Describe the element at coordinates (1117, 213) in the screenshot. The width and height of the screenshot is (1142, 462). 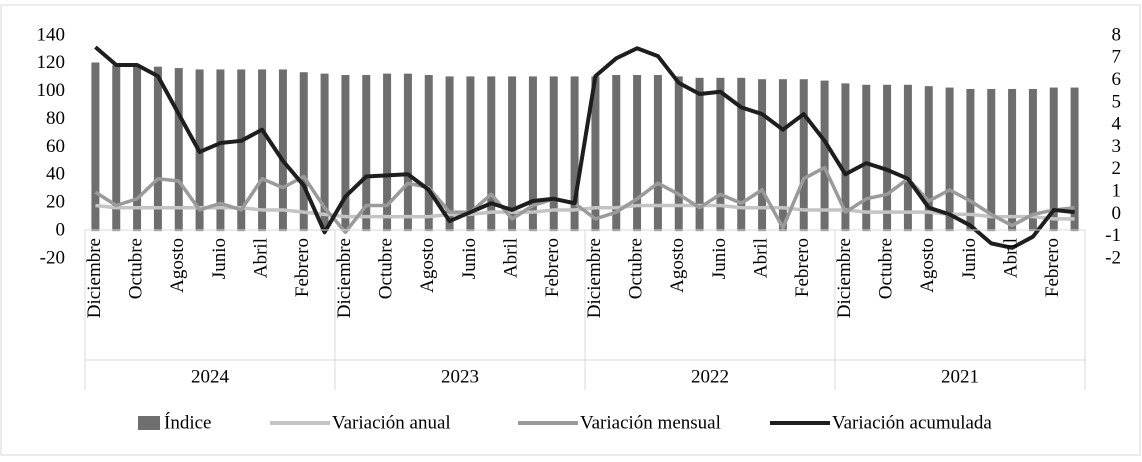
I see `y2-tick-label: 0` at that location.